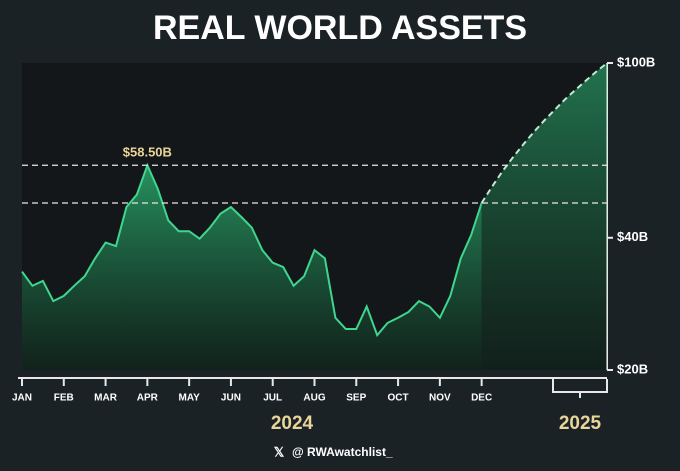 The width and height of the screenshot is (680, 471). Describe the element at coordinates (636, 61) in the screenshot. I see `y-tick-label: $100B` at that location.